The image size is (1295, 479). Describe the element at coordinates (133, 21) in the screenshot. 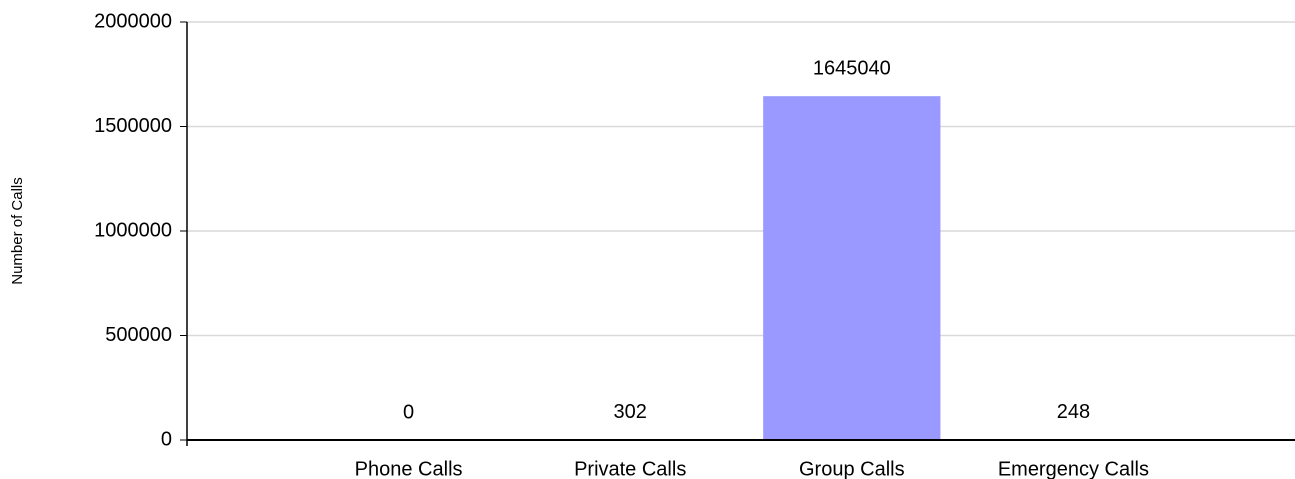

I see `y-tick-label: 2000000` at that location.